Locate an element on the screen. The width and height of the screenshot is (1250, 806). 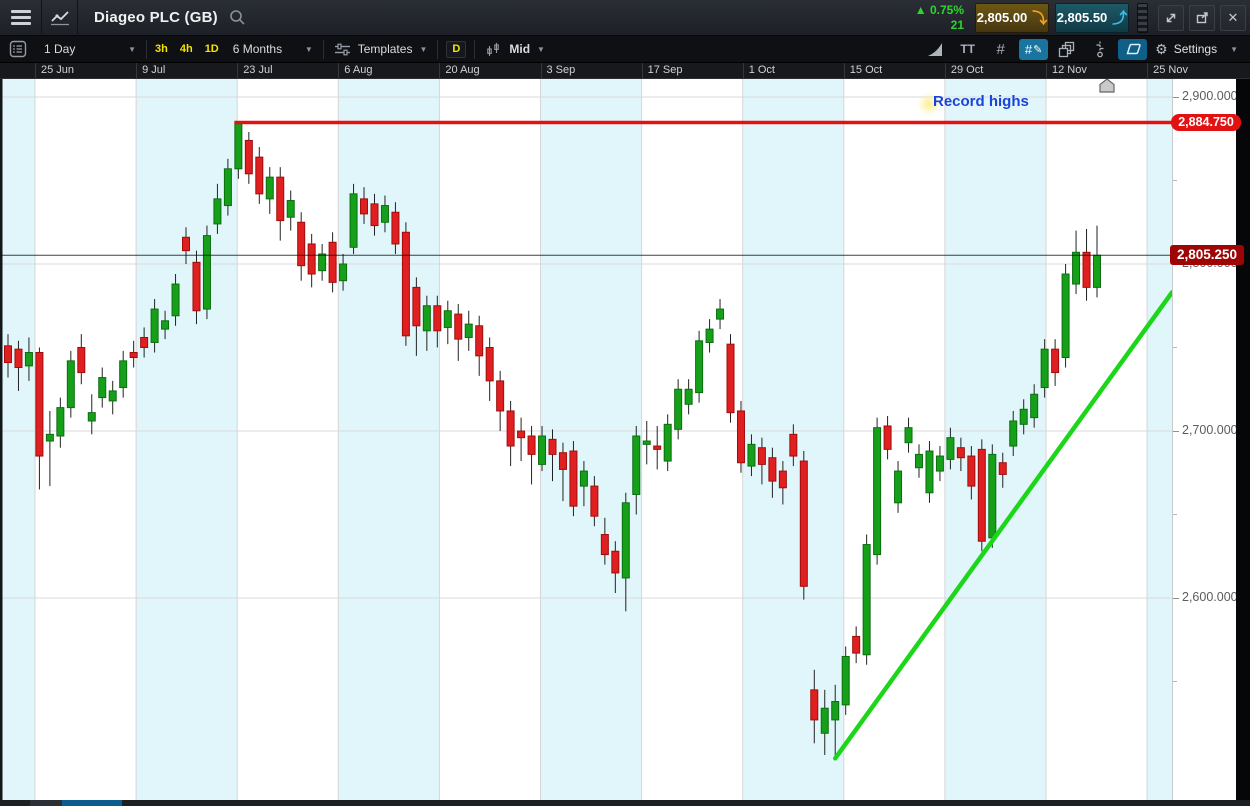
settings-label: Settings is located at coordinates (1195, 49).